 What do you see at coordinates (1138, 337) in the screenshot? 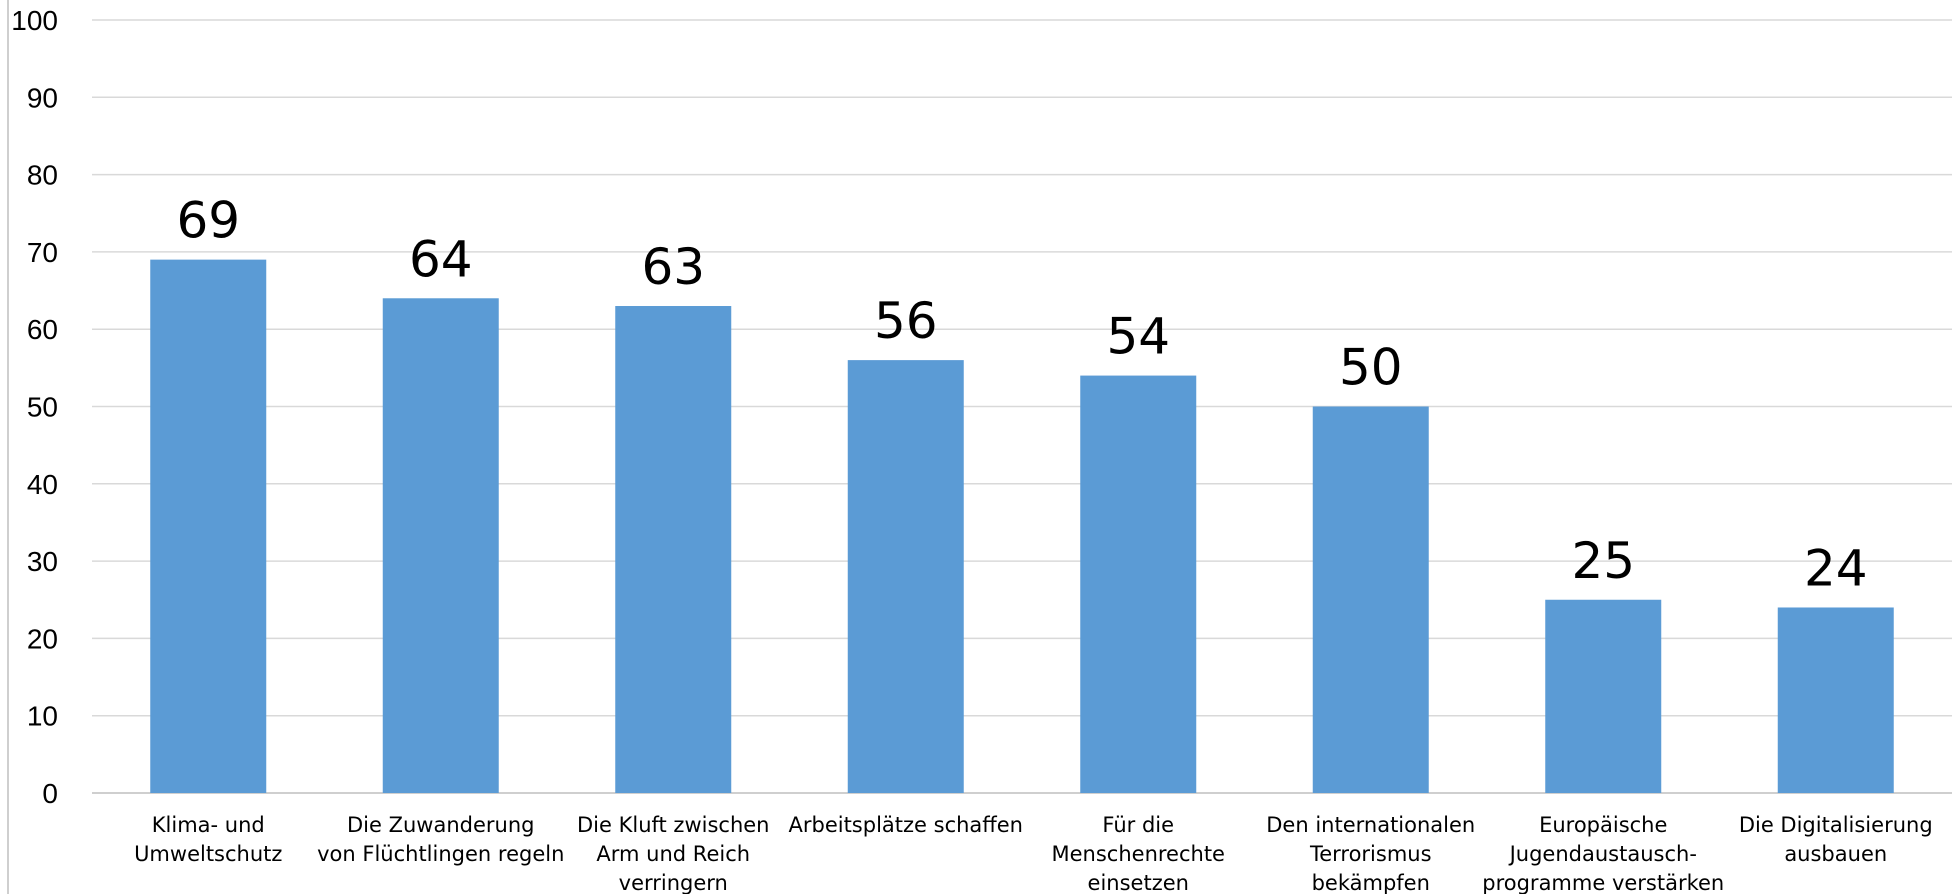
I see `data-label: 54` at bounding box center [1138, 337].